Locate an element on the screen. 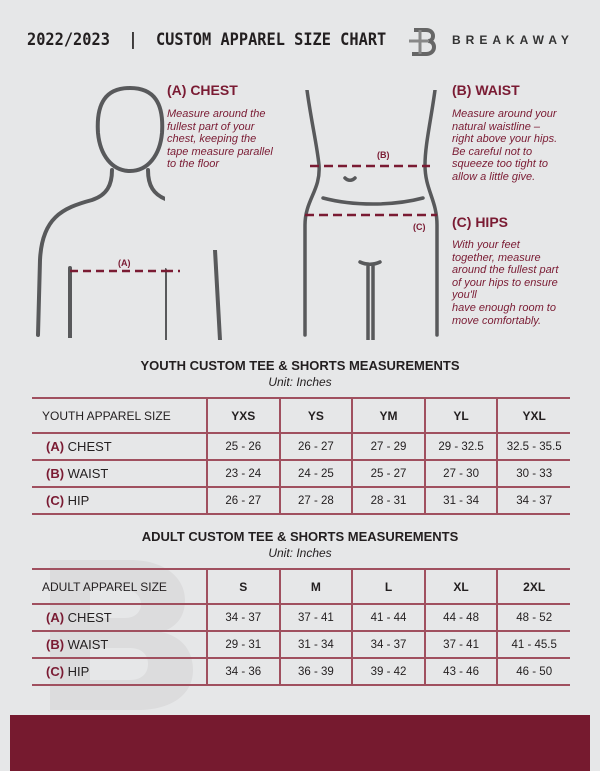  table-header-row: YOUTH APPAREL SIZE YXS YS YM YL YXL is located at coordinates (301, 415).